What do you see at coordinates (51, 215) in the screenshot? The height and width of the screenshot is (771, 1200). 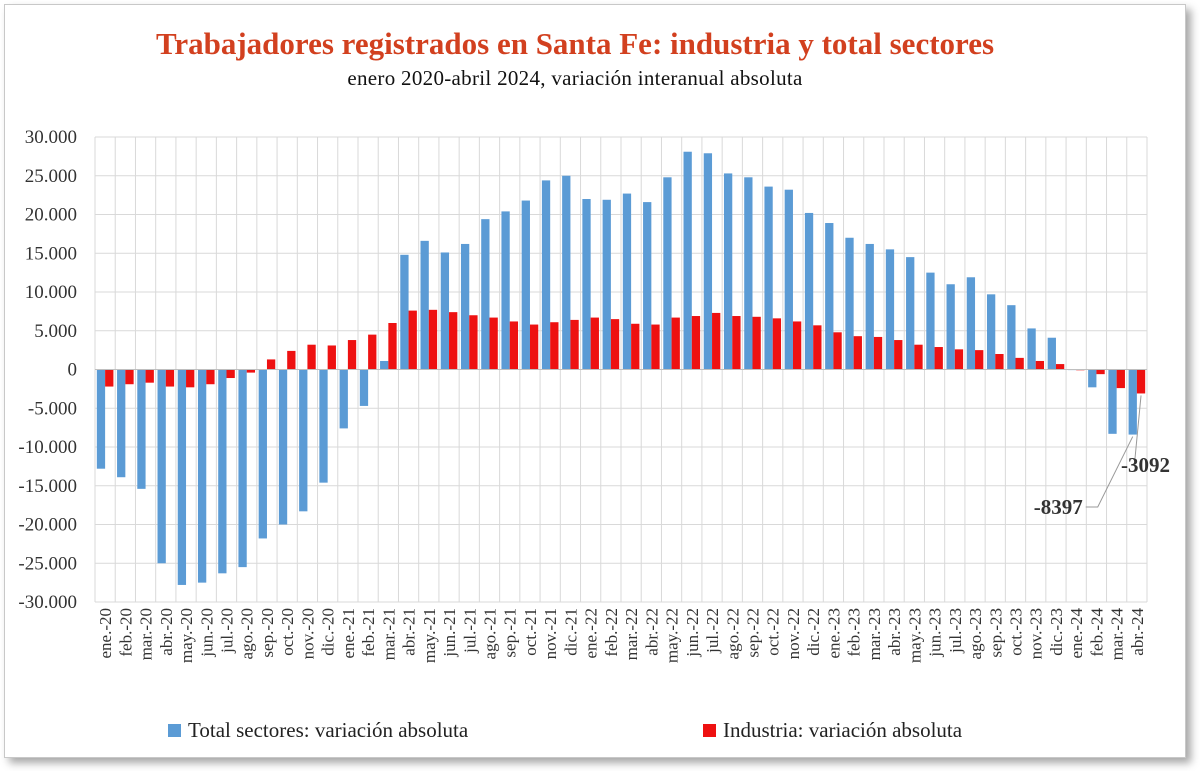 I see `y-tick-label: 20.000` at bounding box center [51, 215].